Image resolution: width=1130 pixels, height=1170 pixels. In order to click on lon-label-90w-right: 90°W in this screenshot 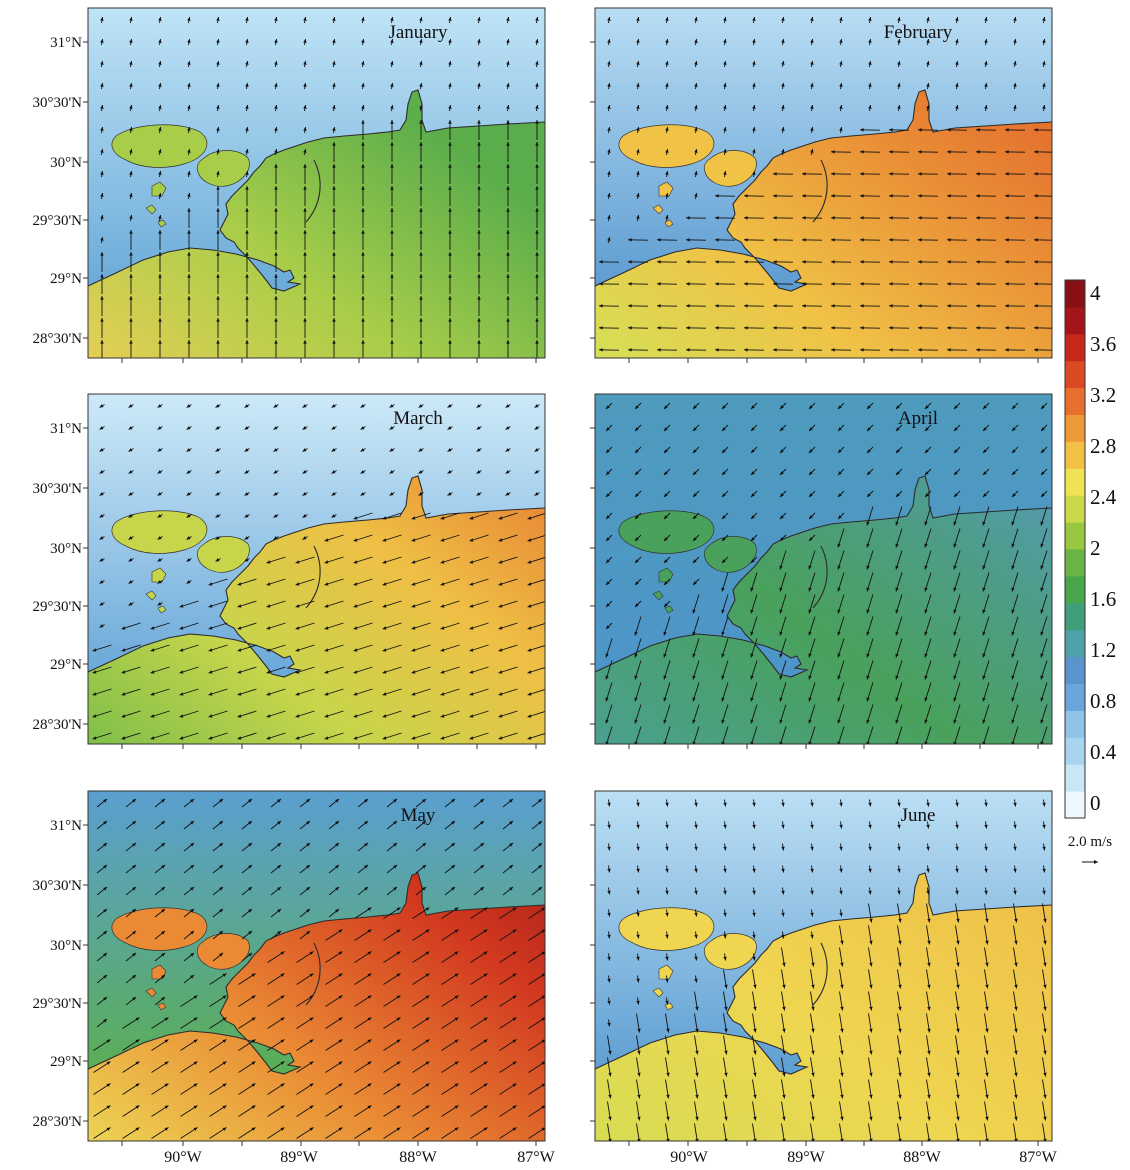, I will do `click(689, 1157)`.